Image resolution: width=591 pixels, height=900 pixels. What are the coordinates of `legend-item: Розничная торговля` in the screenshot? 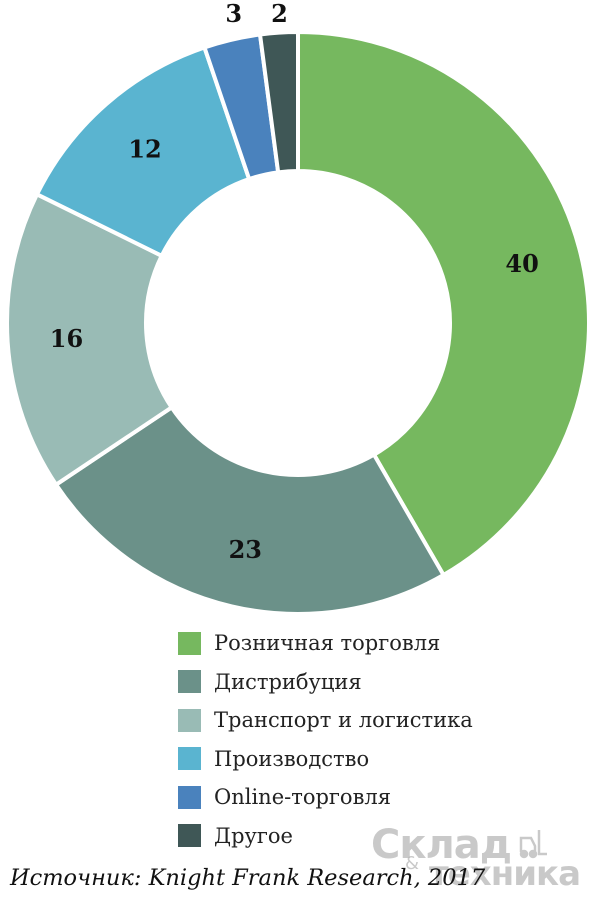 It's located at (325, 643).